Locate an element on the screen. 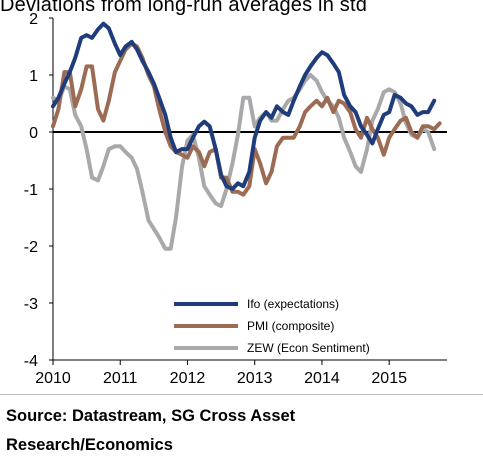 The height and width of the screenshot is (464, 483). chart-title: Deviations from long-run averages in std is located at coordinates (184, 8).